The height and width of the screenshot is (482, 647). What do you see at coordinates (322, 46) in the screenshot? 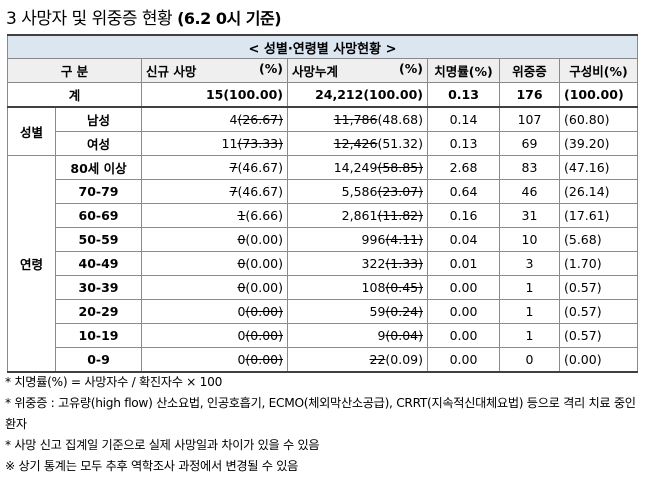
I see `table-caption: < 성별·연령별 사망현황 >` at bounding box center [322, 46].